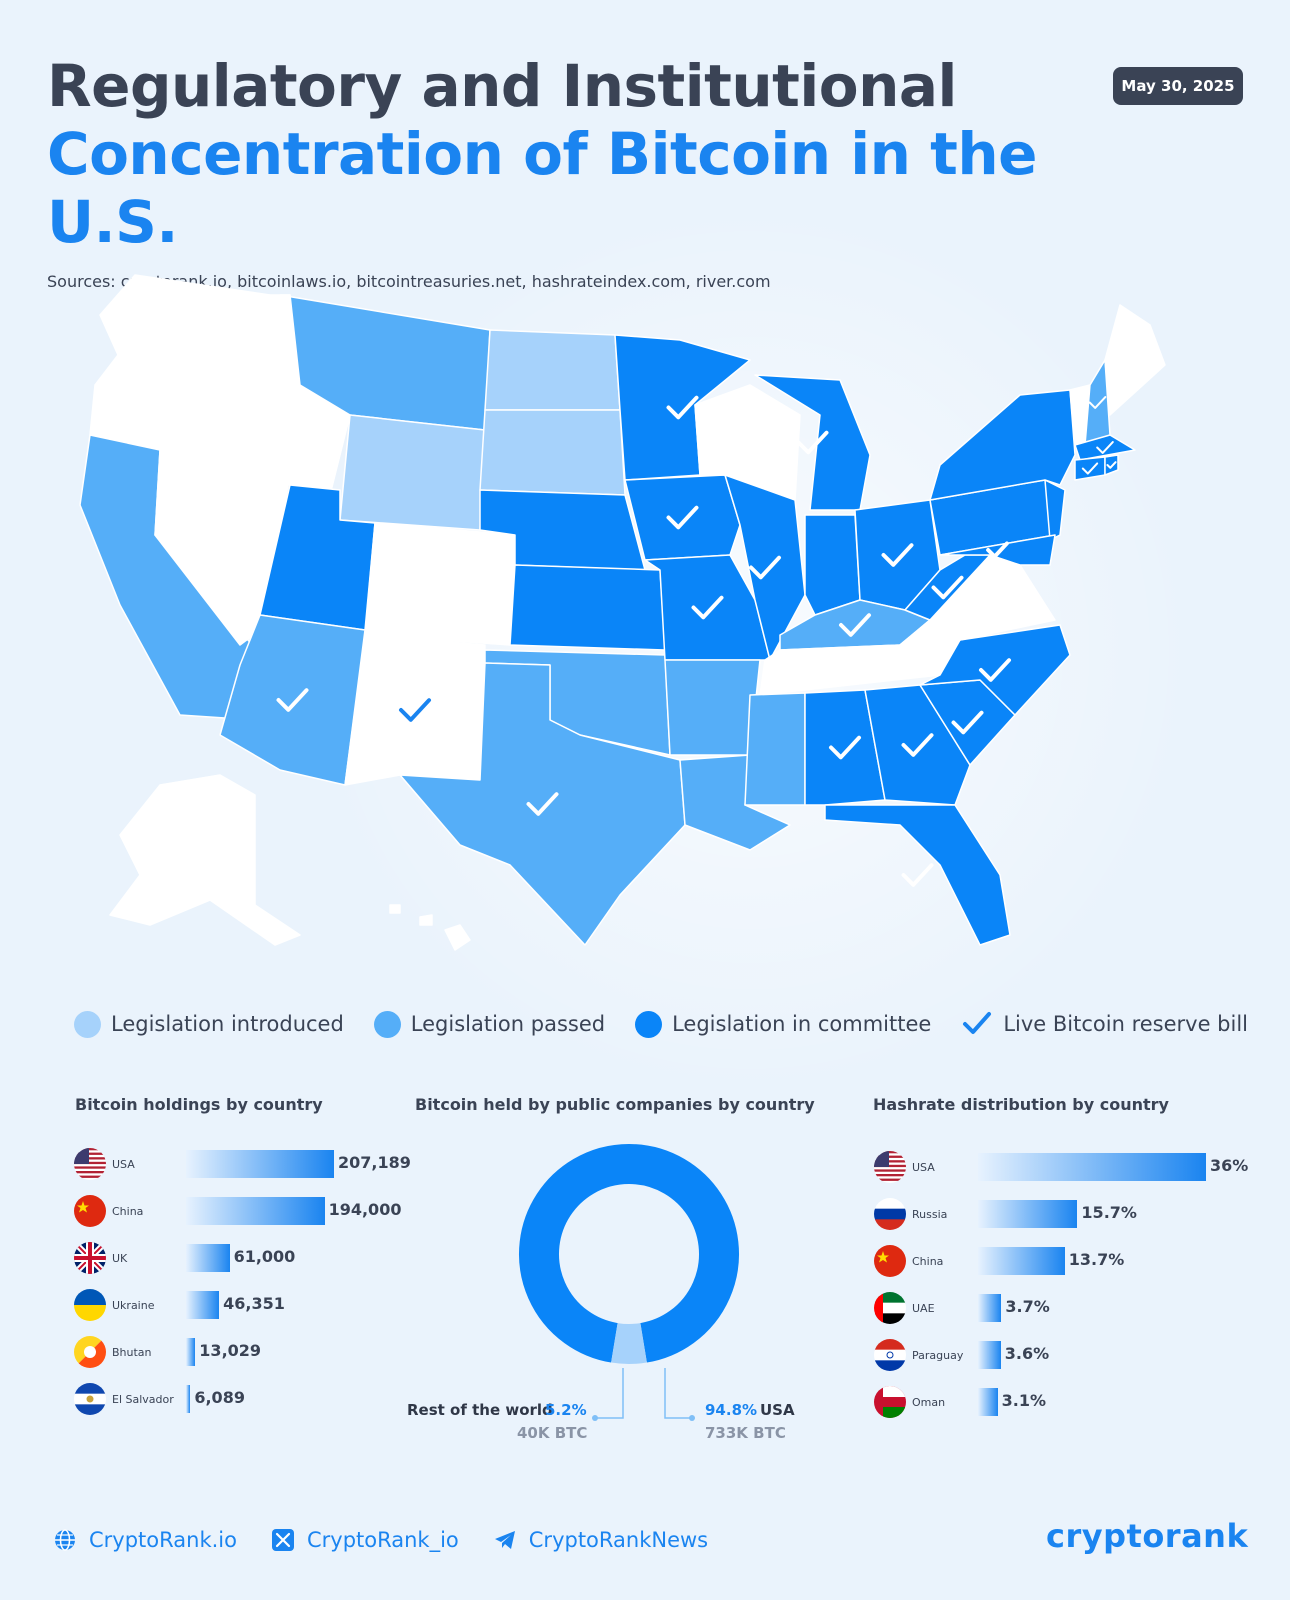  I want to click on footer-x-label: CryptoRank_io, so click(382, 1540).